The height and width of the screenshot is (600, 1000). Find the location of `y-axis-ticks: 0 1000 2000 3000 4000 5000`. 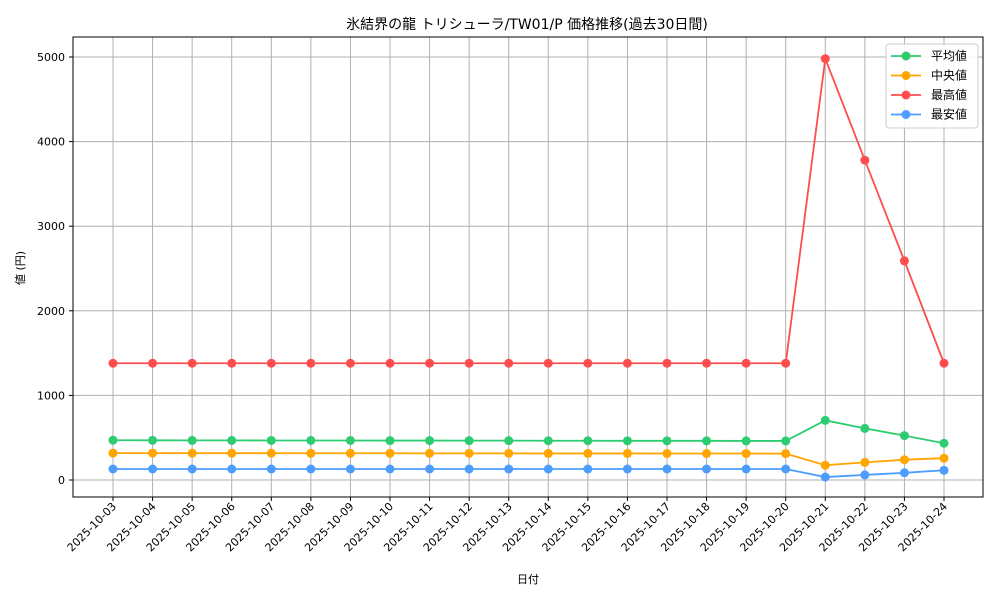

y-axis-ticks: 0 1000 2000 3000 4000 5000 is located at coordinates (55, 269).